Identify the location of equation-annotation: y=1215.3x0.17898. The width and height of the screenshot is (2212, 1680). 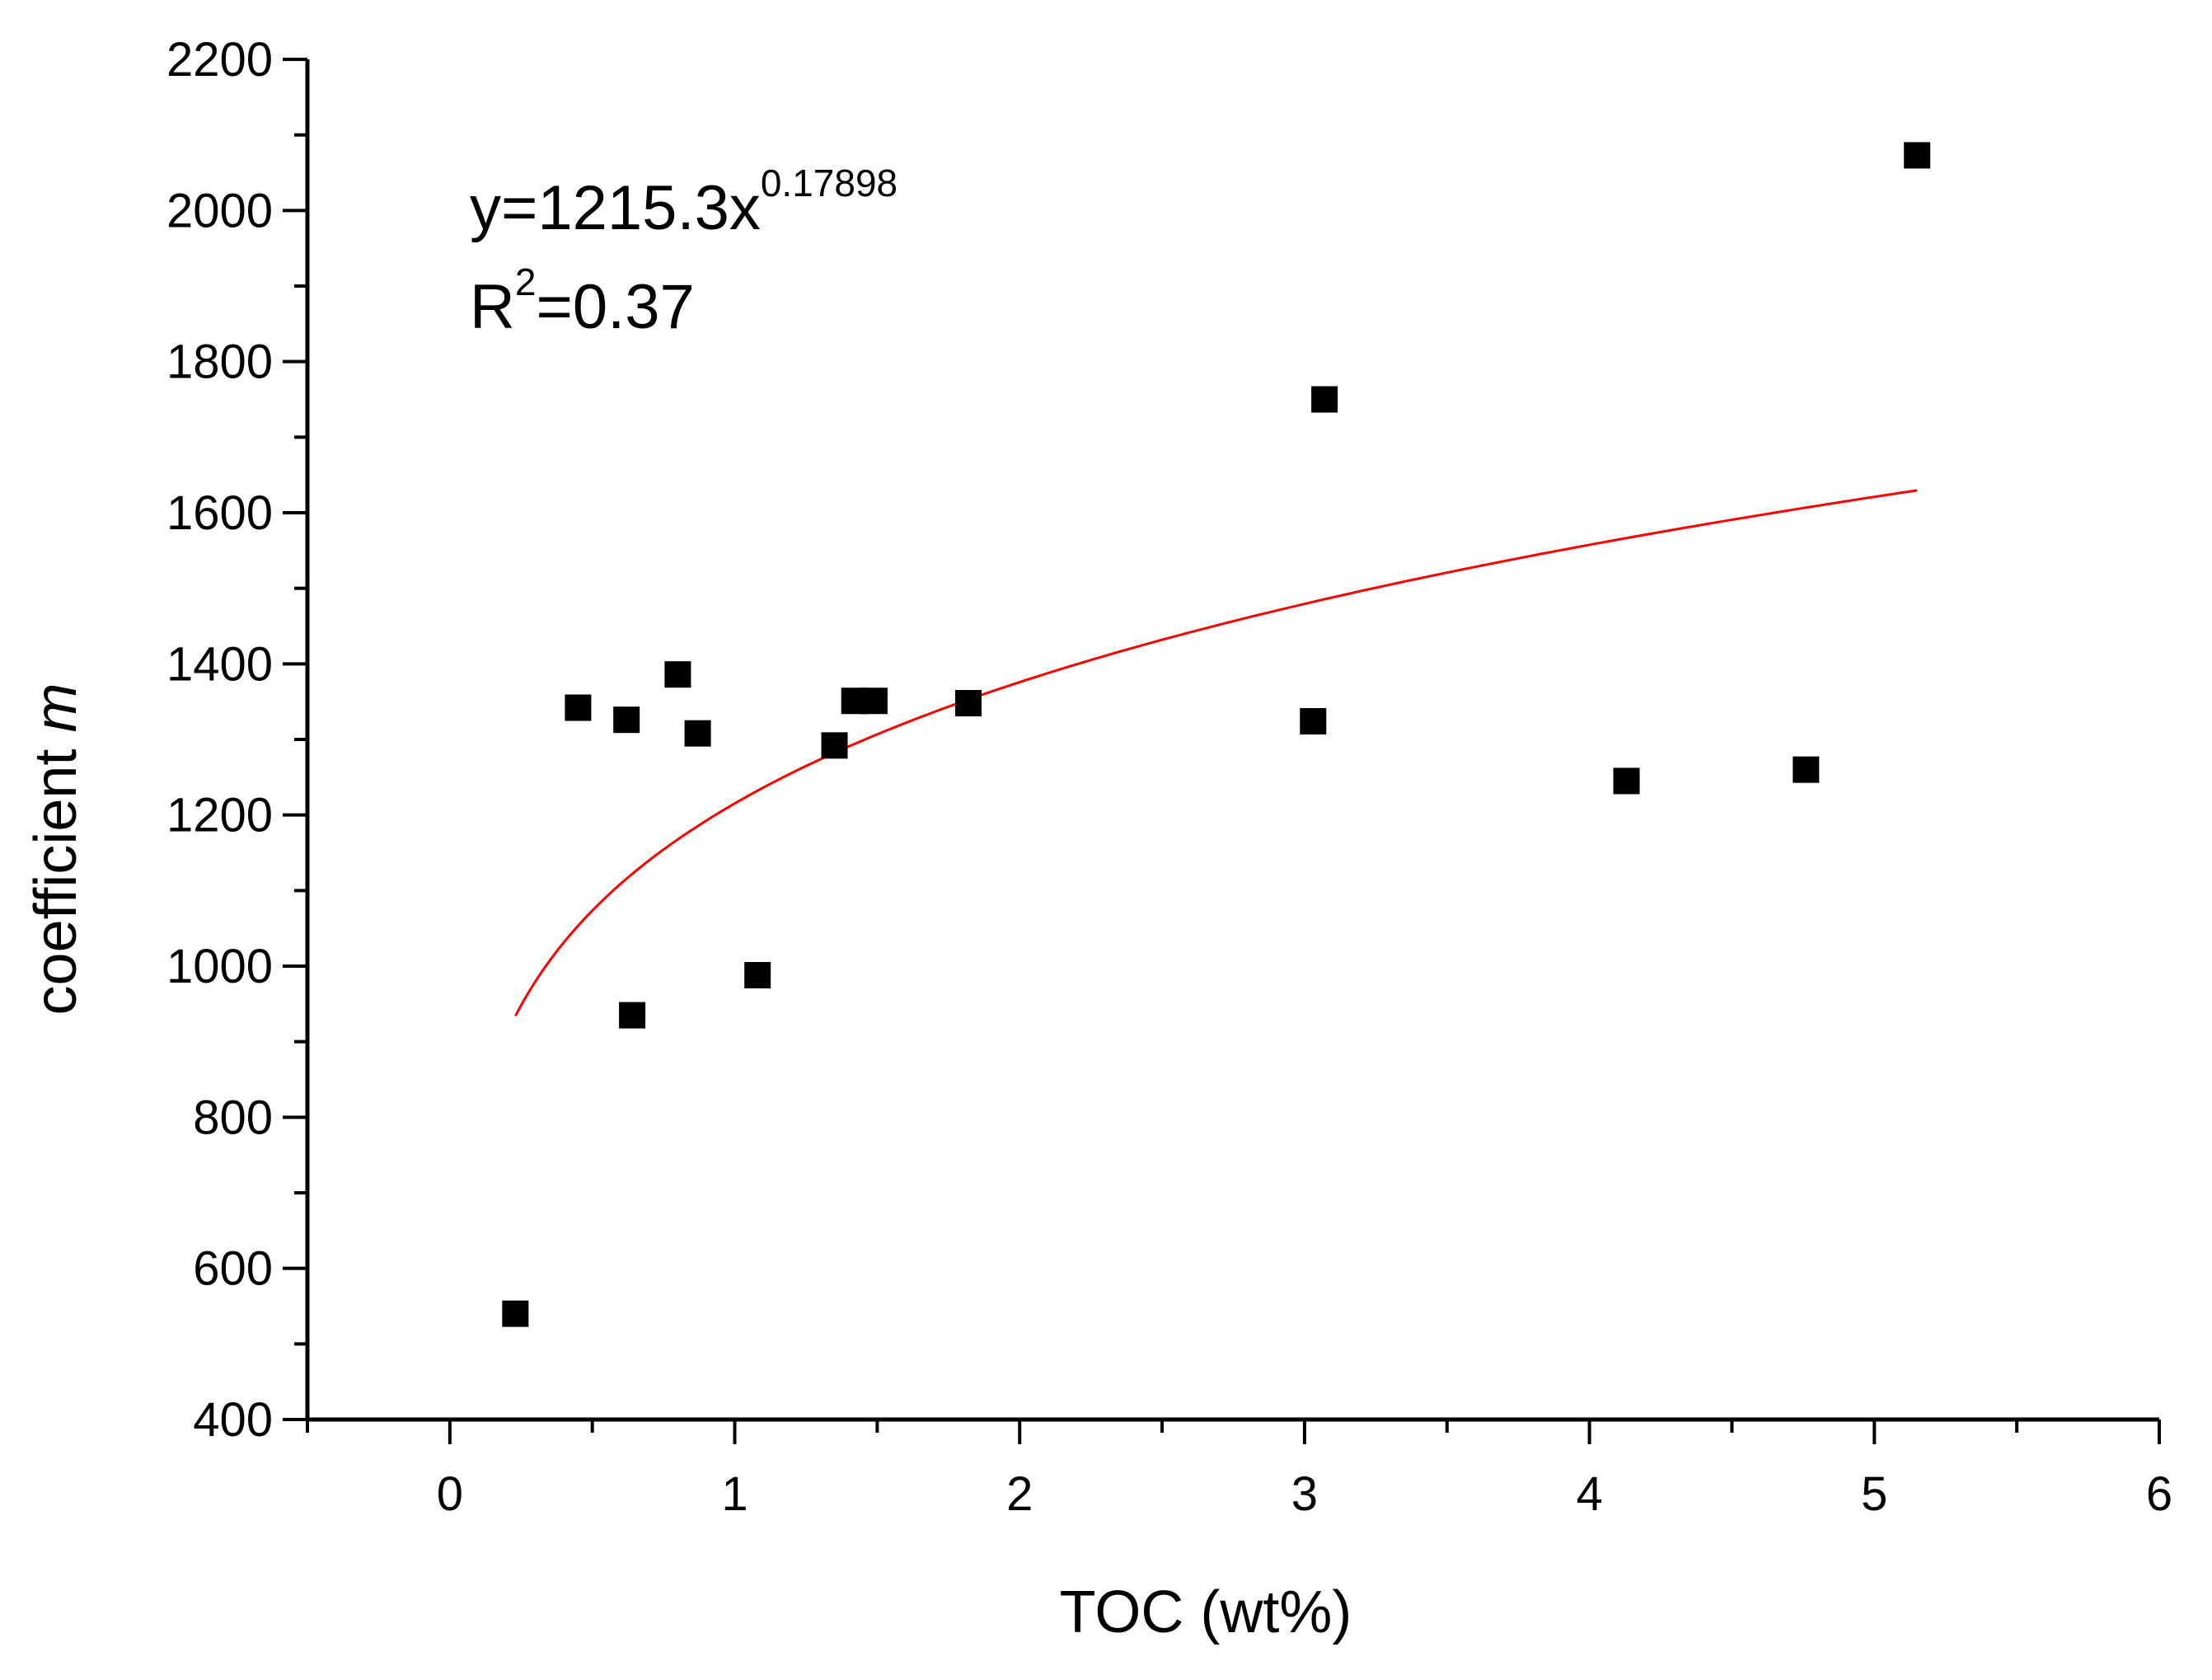
(684, 202).